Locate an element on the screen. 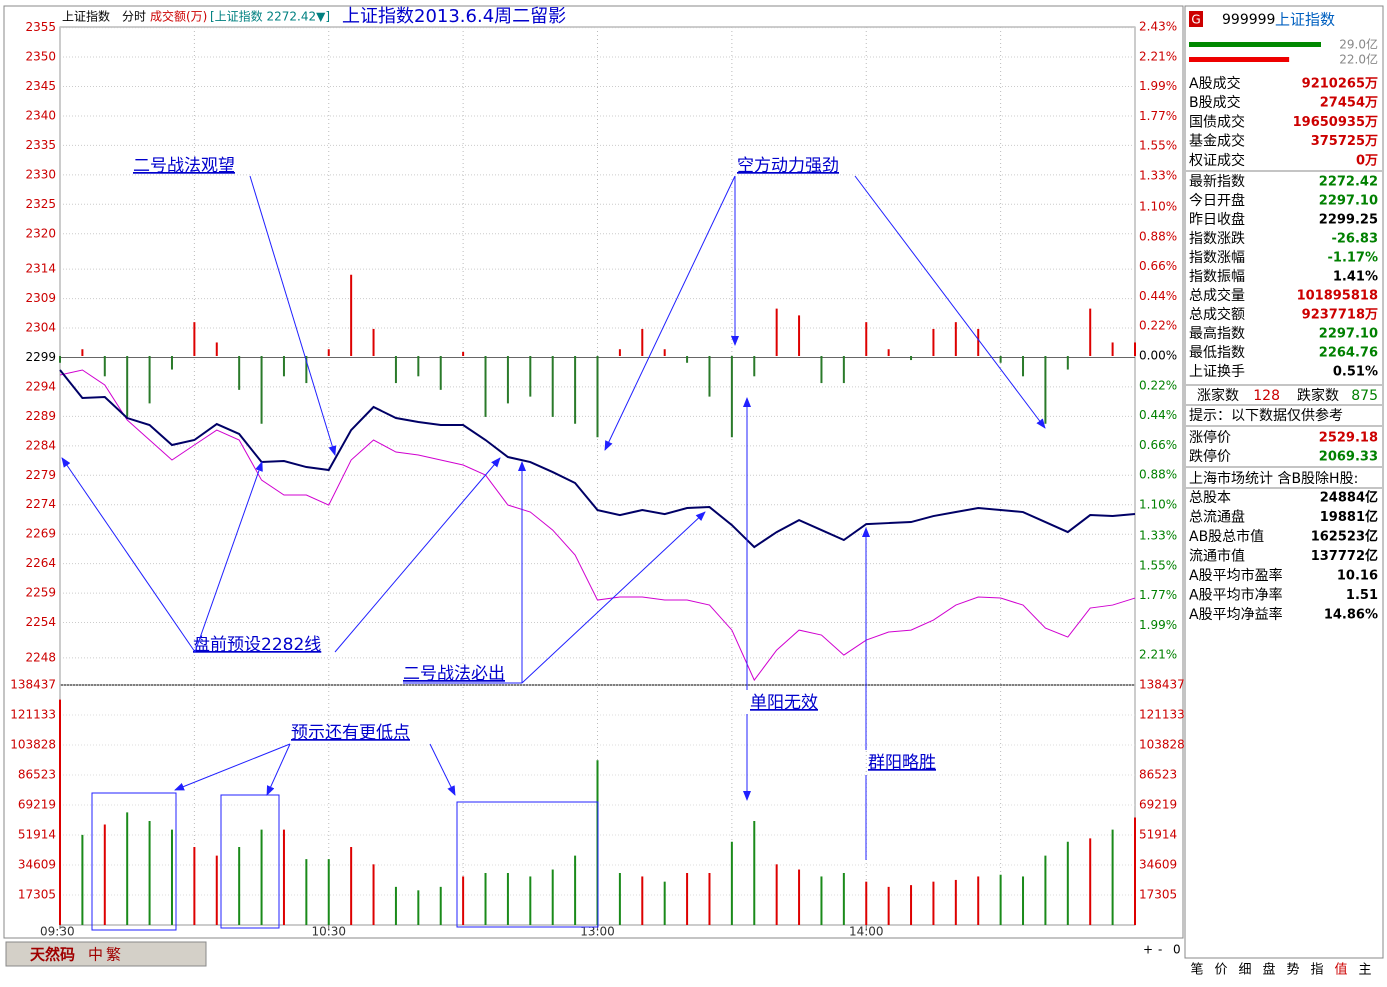 The image size is (1387, 987). badge-box is located at coordinates (1196, 19).